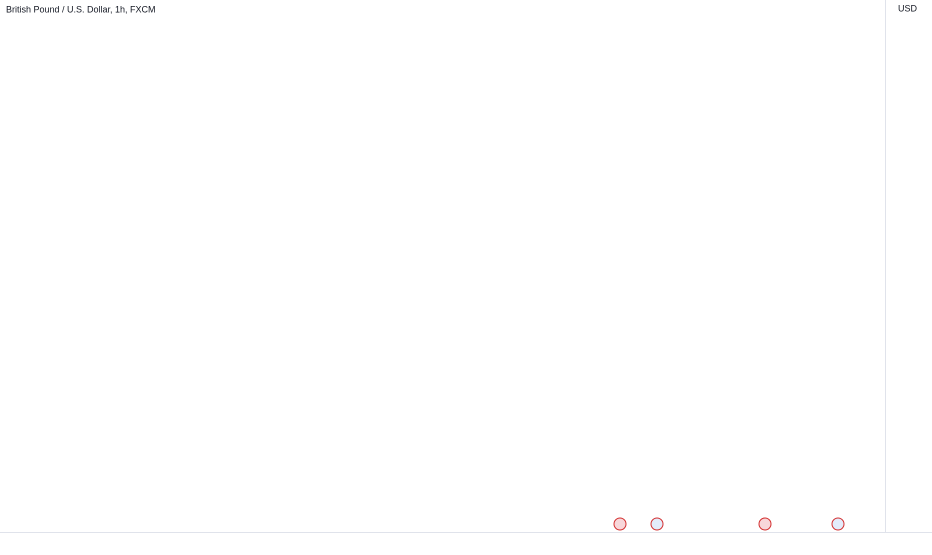 This screenshot has height=555, width=932. I want to click on event-icons, so click(729, 524).